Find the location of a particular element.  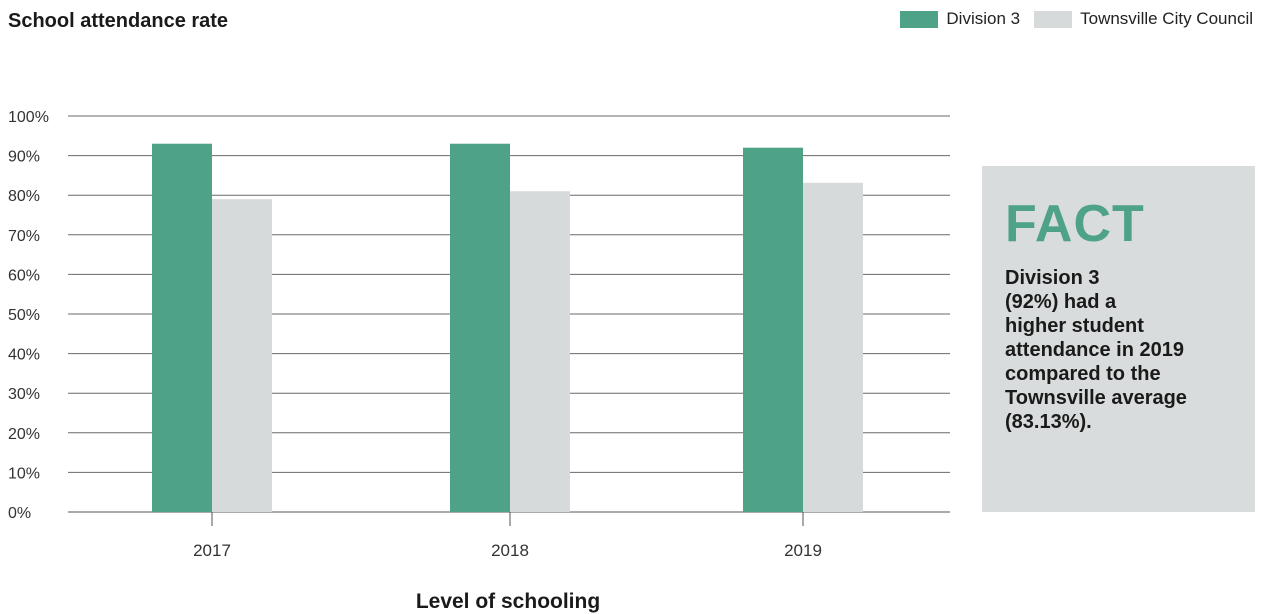

legend-item-townsville: Townsville City Council is located at coordinates (1143, 19).